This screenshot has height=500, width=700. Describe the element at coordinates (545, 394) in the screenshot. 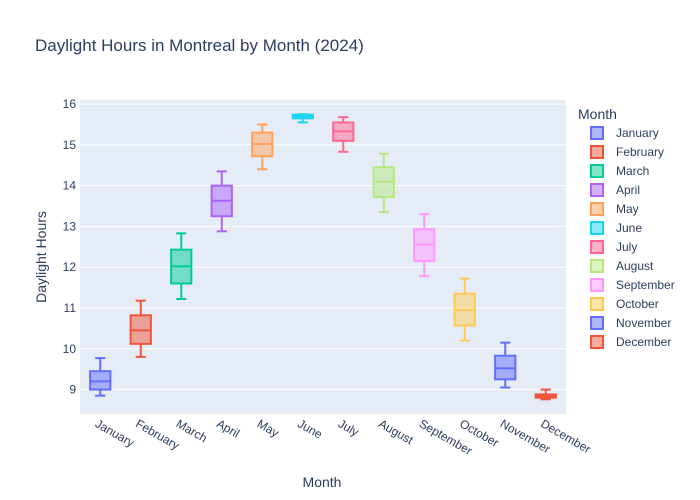

I see `box-december` at that location.